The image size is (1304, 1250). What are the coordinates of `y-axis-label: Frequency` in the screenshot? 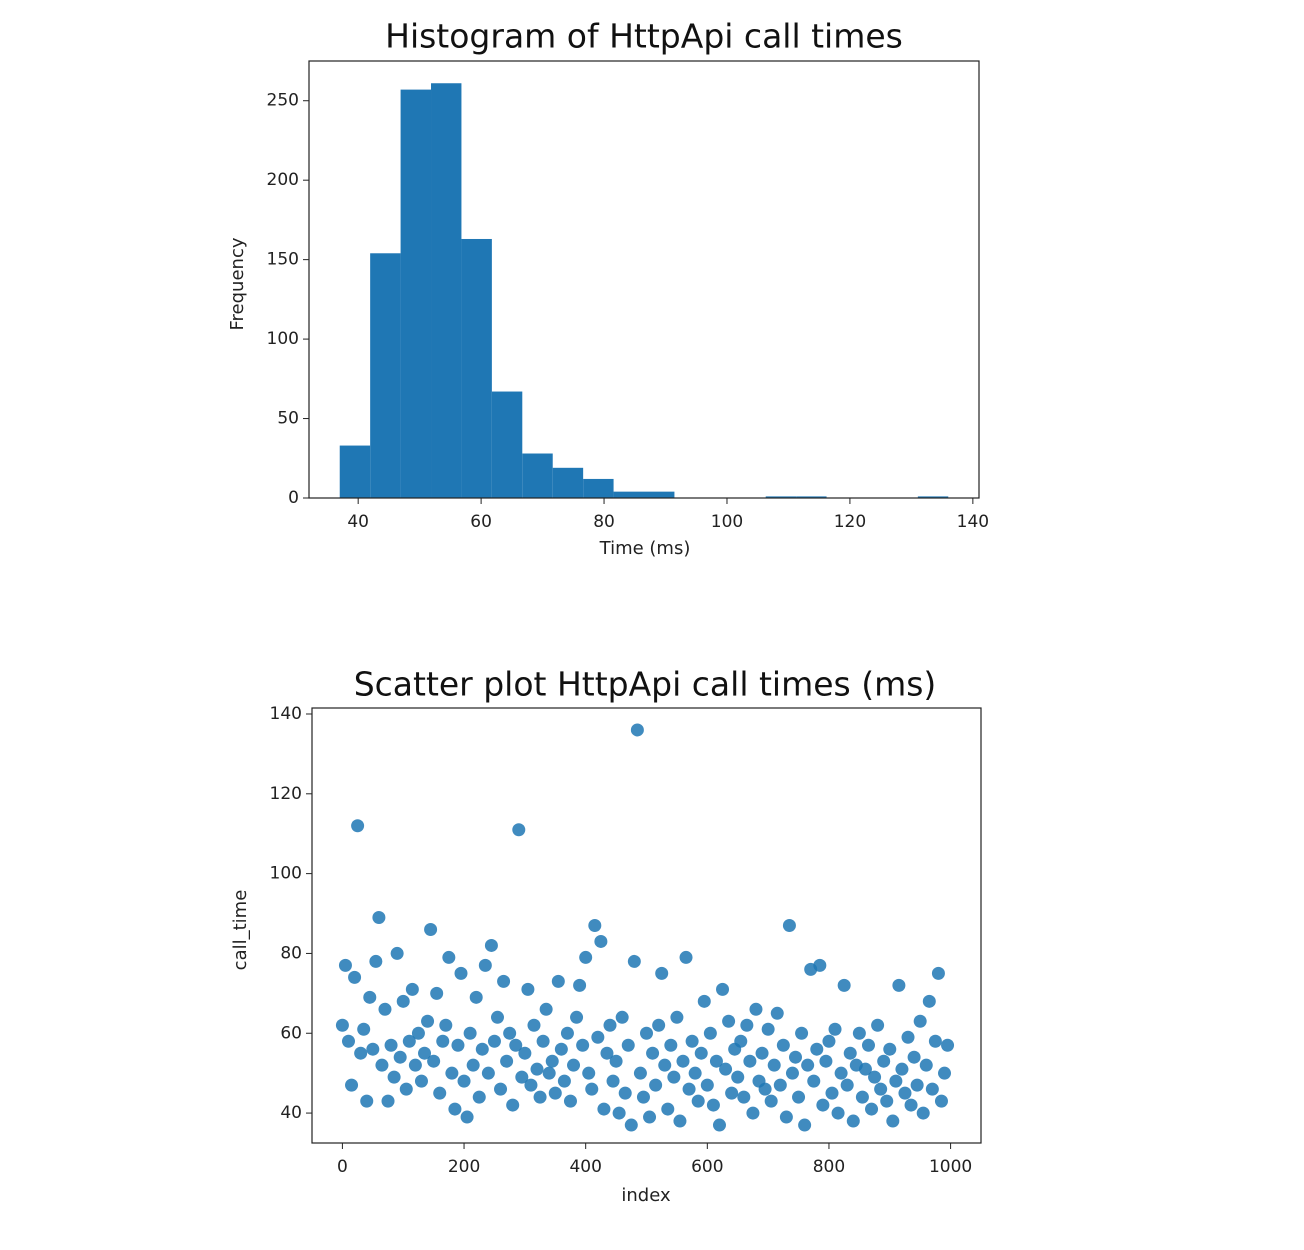 It's located at (237, 283).